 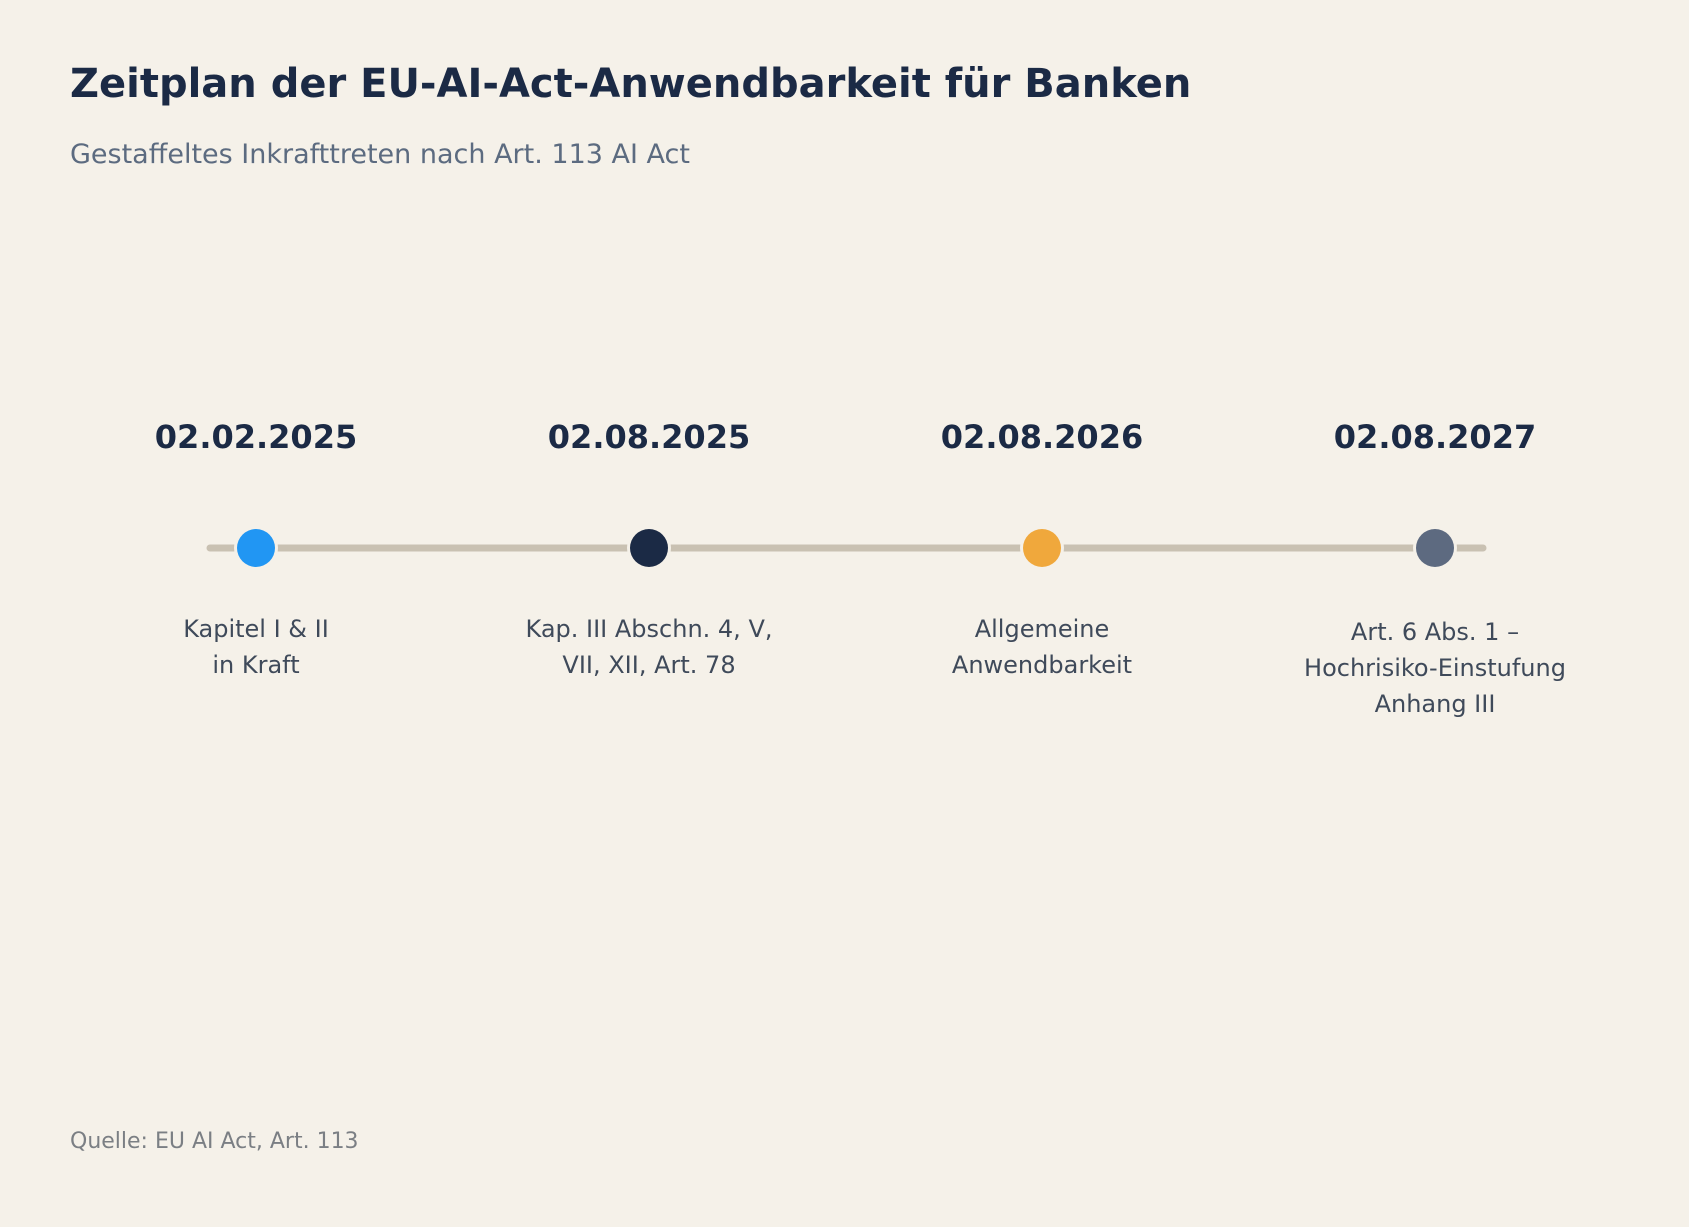 I want to click on milestone-description-line: in Kraft, so click(x=256, y=665).